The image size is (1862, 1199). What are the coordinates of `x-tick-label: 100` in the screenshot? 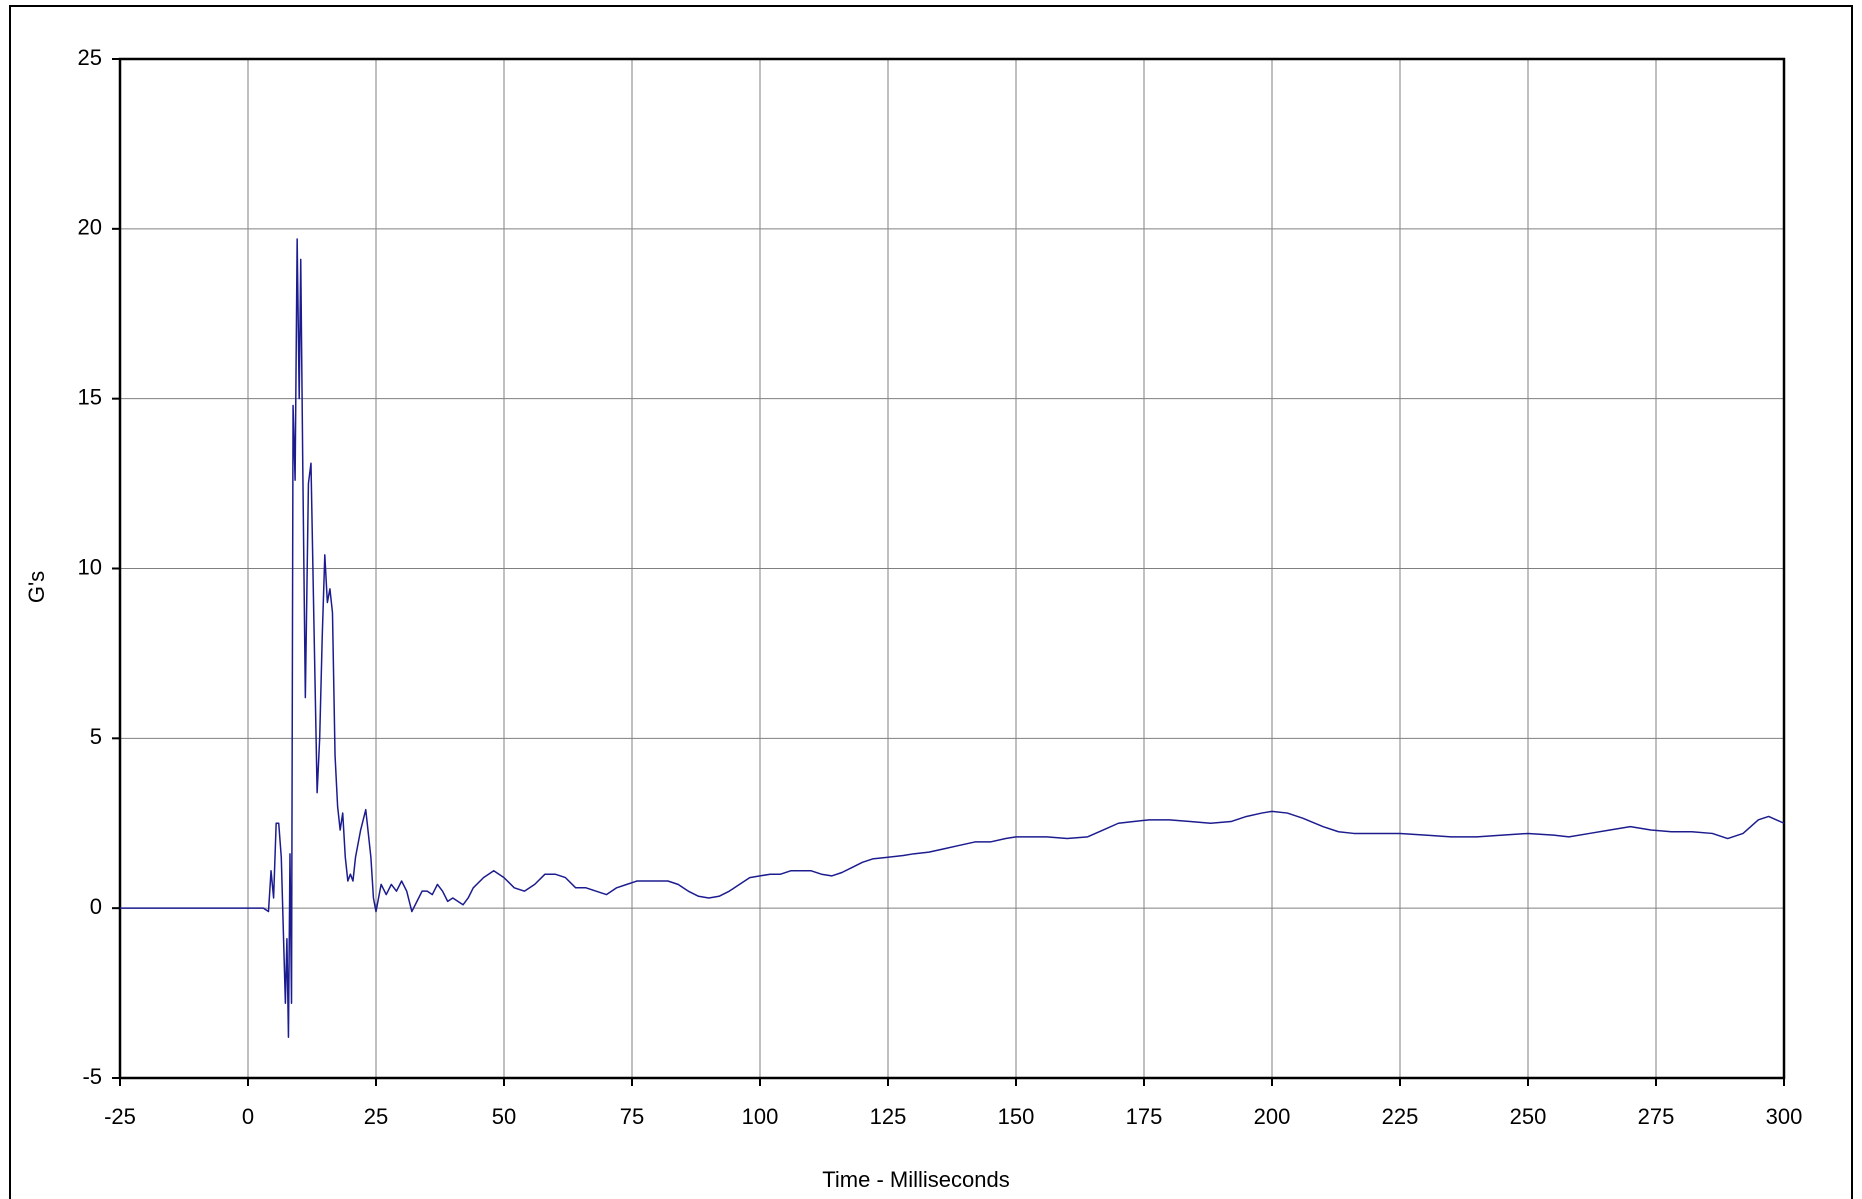 It's located at (760, 1116).